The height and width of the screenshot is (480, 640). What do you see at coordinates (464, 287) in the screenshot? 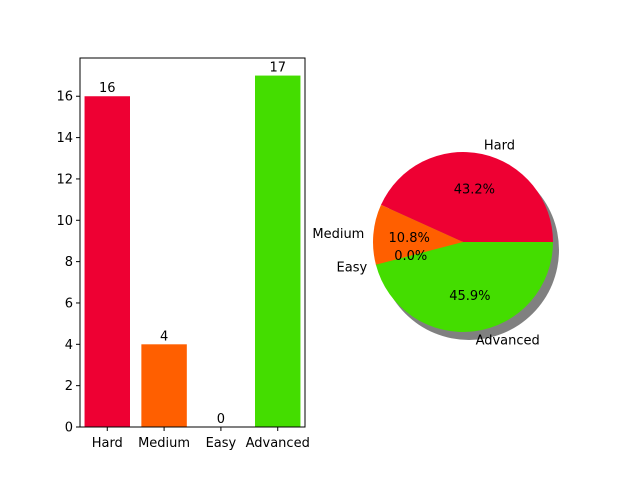
I see `pie-wedge-advanced` at bounding box center [464, 287].